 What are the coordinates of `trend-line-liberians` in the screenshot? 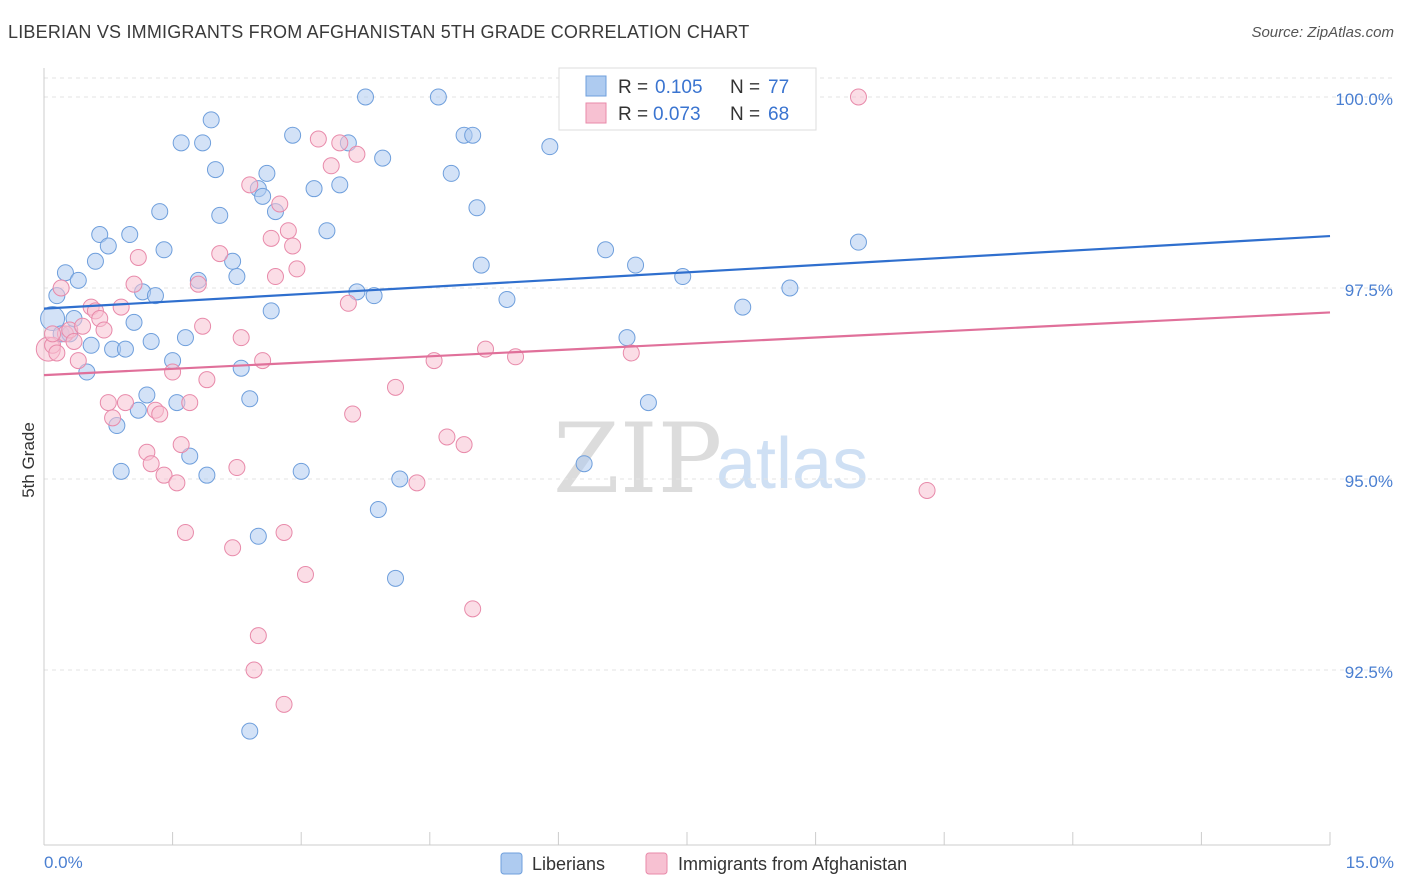 It's located at (687, 272).